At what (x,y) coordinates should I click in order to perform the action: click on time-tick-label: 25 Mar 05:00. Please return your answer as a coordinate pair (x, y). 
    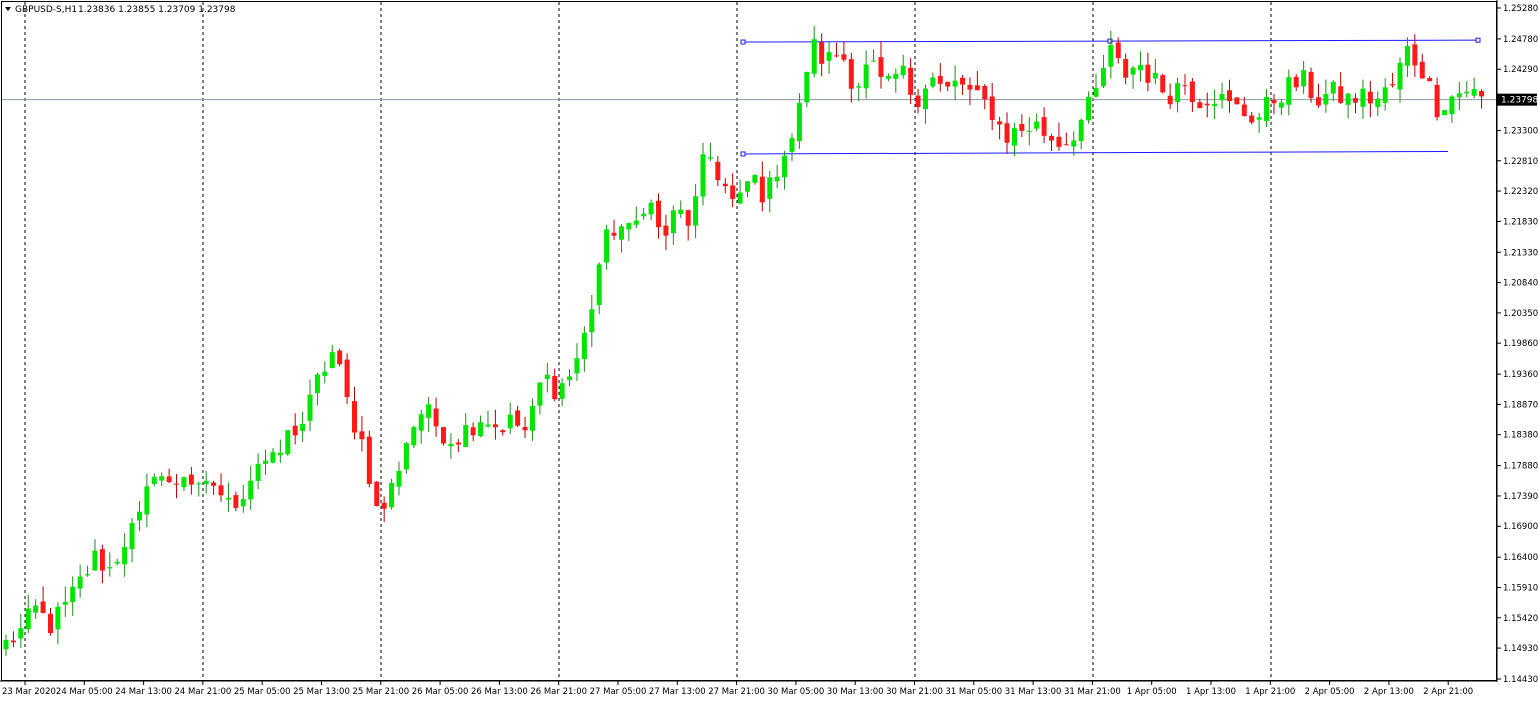
    Looking at the image, I should click on (262, 692).